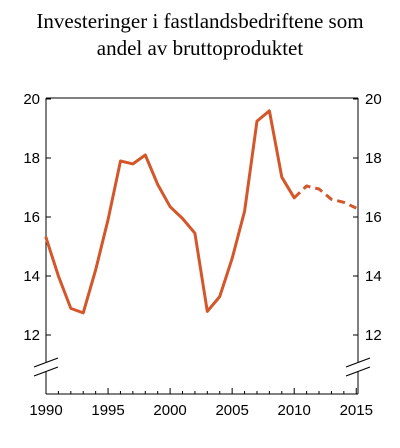 The height and width of the screenshot is (448, 400). I want to click on chart-title-line-2: andel av bruttoproduktet, so click(200, 48).